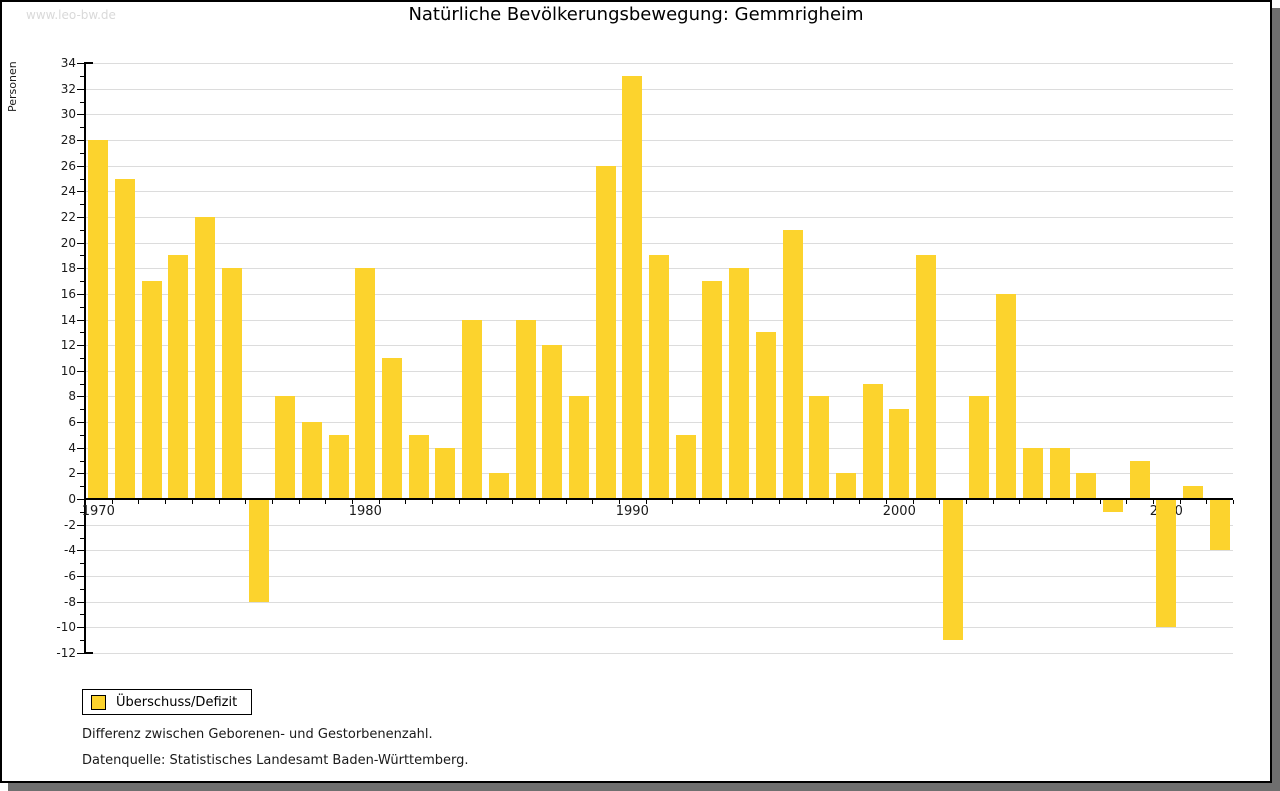 Image resolution: width=1280 pixels, height=791 pixels. What do you see at coordinates (899, 453) in the screenshot?
I see `bar-2000` at bounding box center [899, 453].